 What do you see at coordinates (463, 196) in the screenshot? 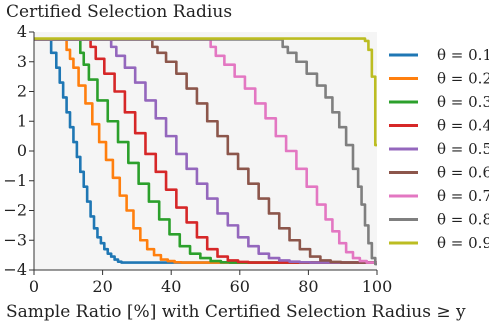
I see `legend-label-7: θ = 0.7` at bounding box center [463, 196].